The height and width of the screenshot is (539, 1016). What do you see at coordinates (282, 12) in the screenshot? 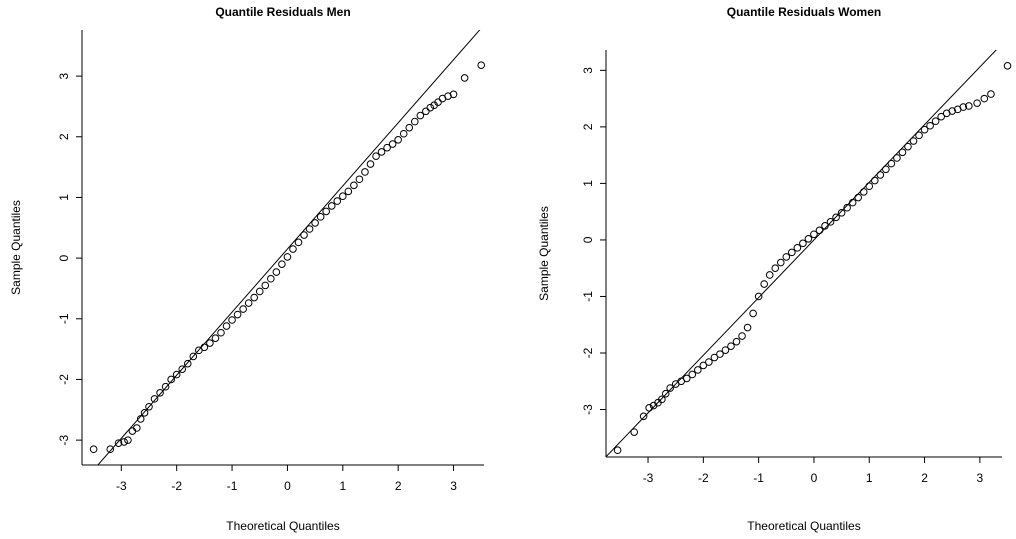
I see `chart-title: Quantile Residuals Men` at bounding box center [282, 12].